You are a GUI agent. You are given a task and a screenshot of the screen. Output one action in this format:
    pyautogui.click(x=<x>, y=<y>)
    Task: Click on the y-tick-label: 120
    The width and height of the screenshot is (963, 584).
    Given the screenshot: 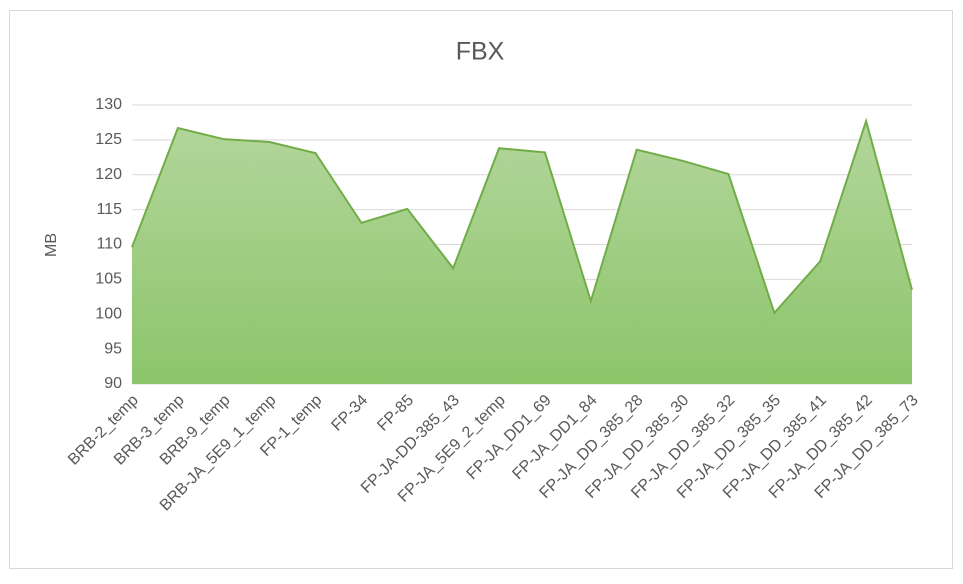 What is the action you would take?
    pyautogui.click(x=108, y=174)
    